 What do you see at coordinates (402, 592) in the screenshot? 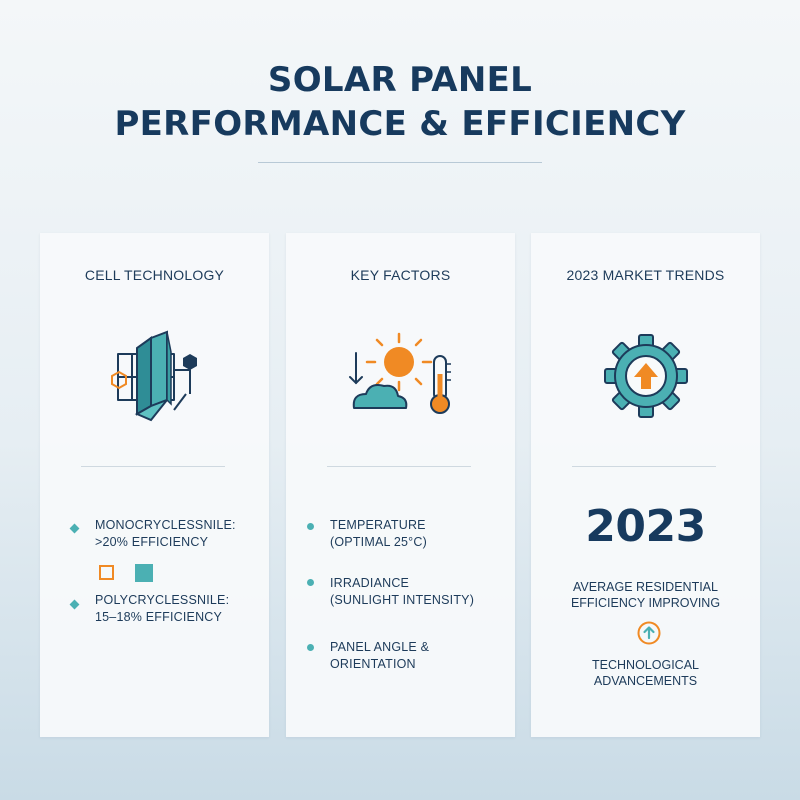
I see `irradiance-item: IRRADIANCE (SUNLIGHT INTENSITY)` at bounding box center [402, 592].